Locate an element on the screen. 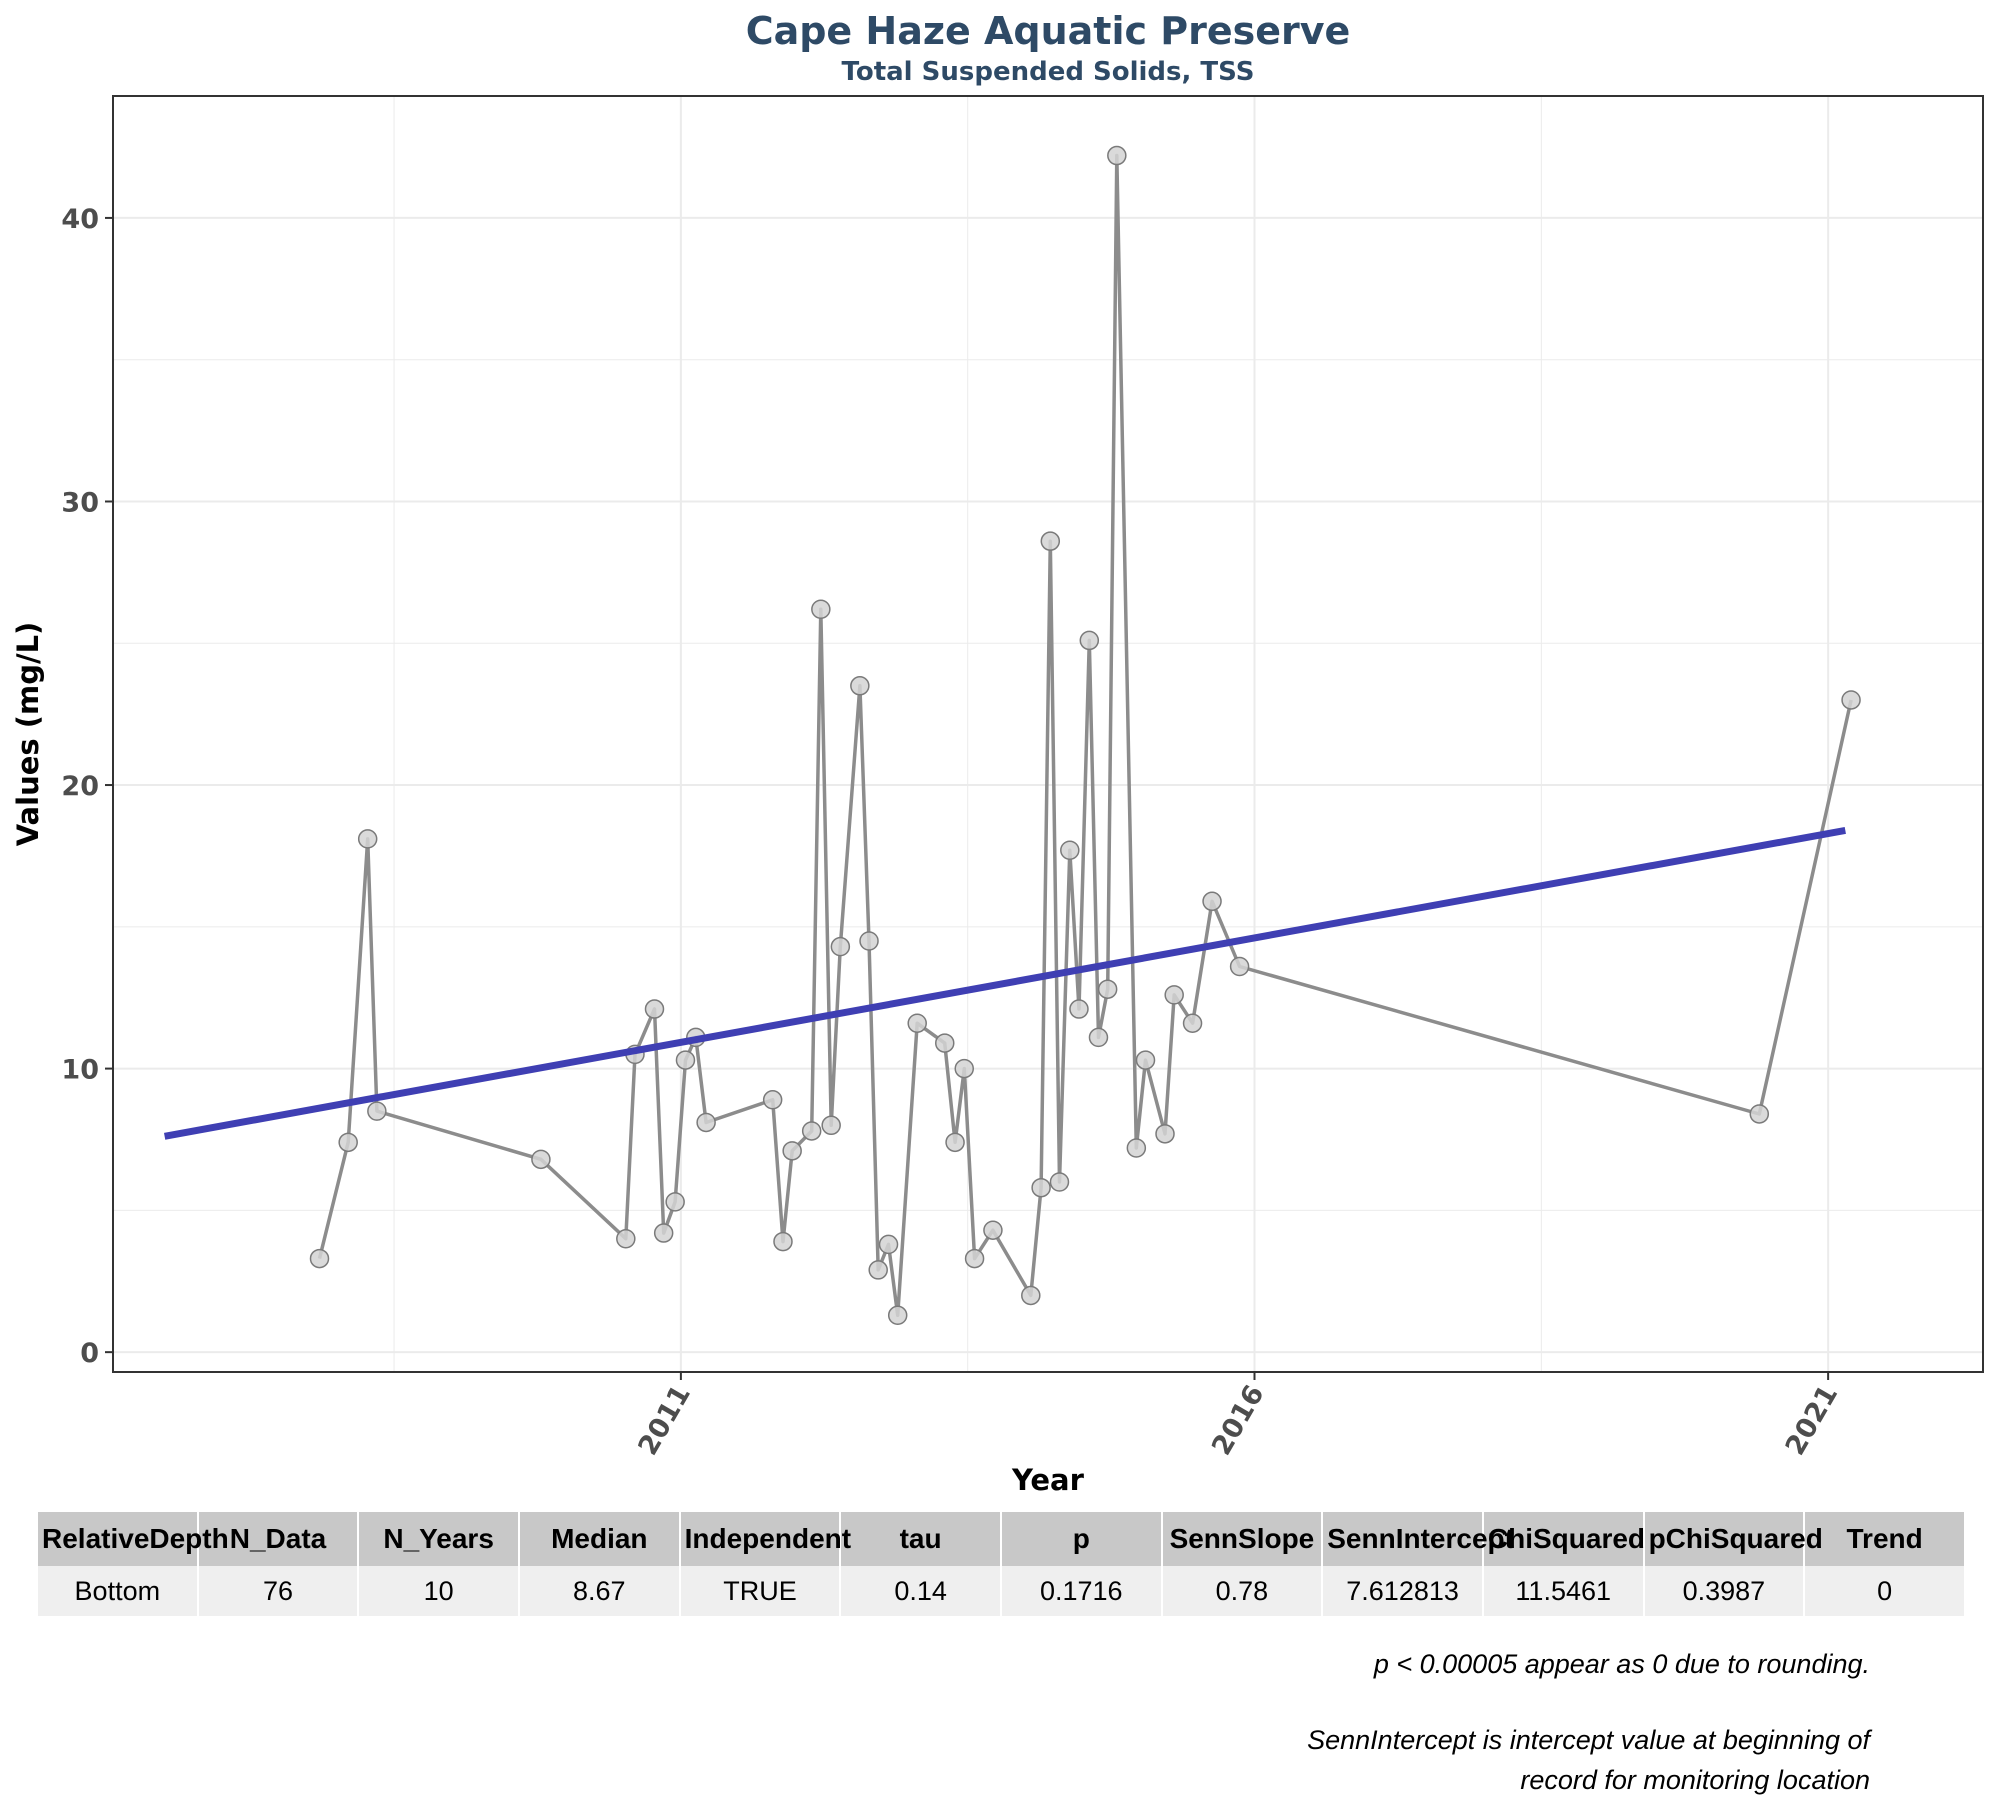 This screenshot has width=2000, height=1800. chart-title: Cape Haze Aquatic Preserve is located at coordinates (1048, 31).